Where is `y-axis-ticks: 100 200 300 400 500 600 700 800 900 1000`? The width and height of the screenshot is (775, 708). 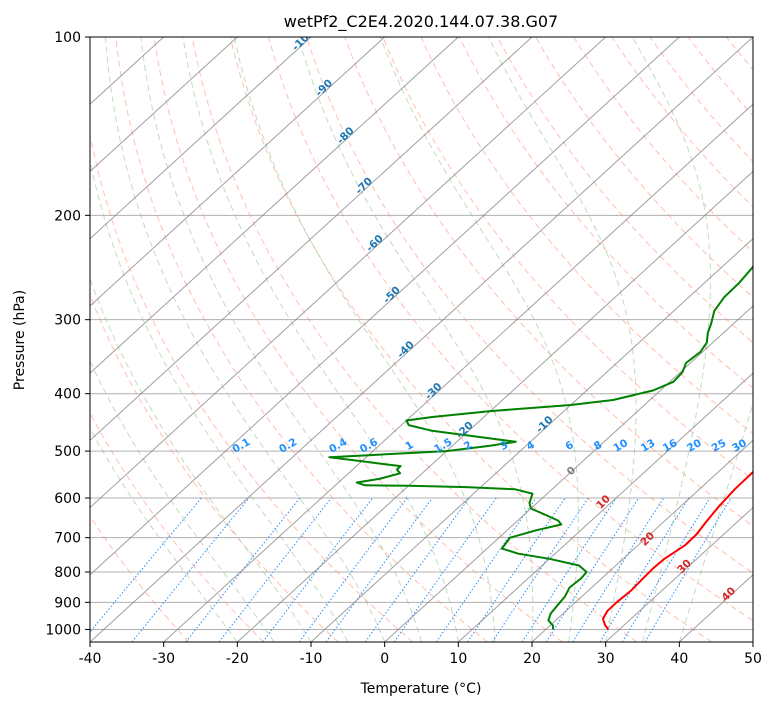 y-axis-ticks: 100 200 300 400 500 600 700 800 900 1000 is located at coordinates (67, 334).